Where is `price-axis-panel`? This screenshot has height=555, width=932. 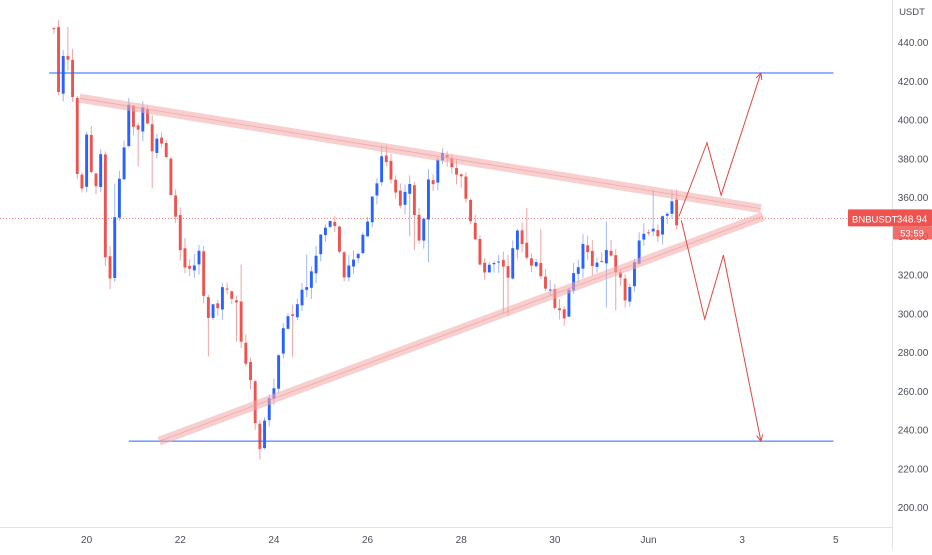
price-axis-panel is located at coordinates (912, 275).